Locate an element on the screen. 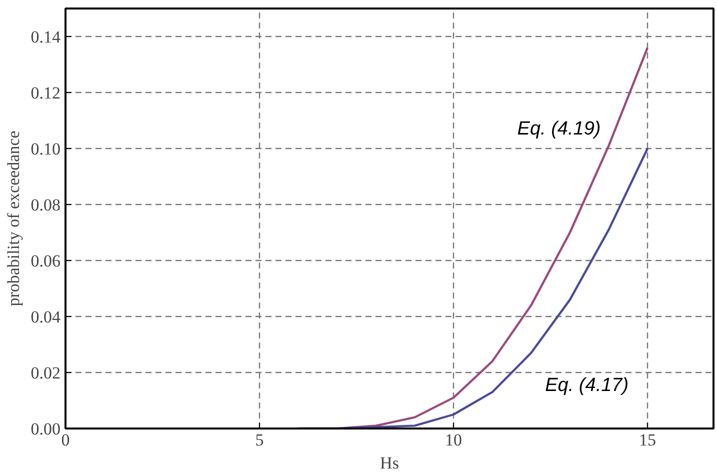 This screenshot has width=717, height=475. y-tick-label: 0.06 is located at coordinates (45, 261).